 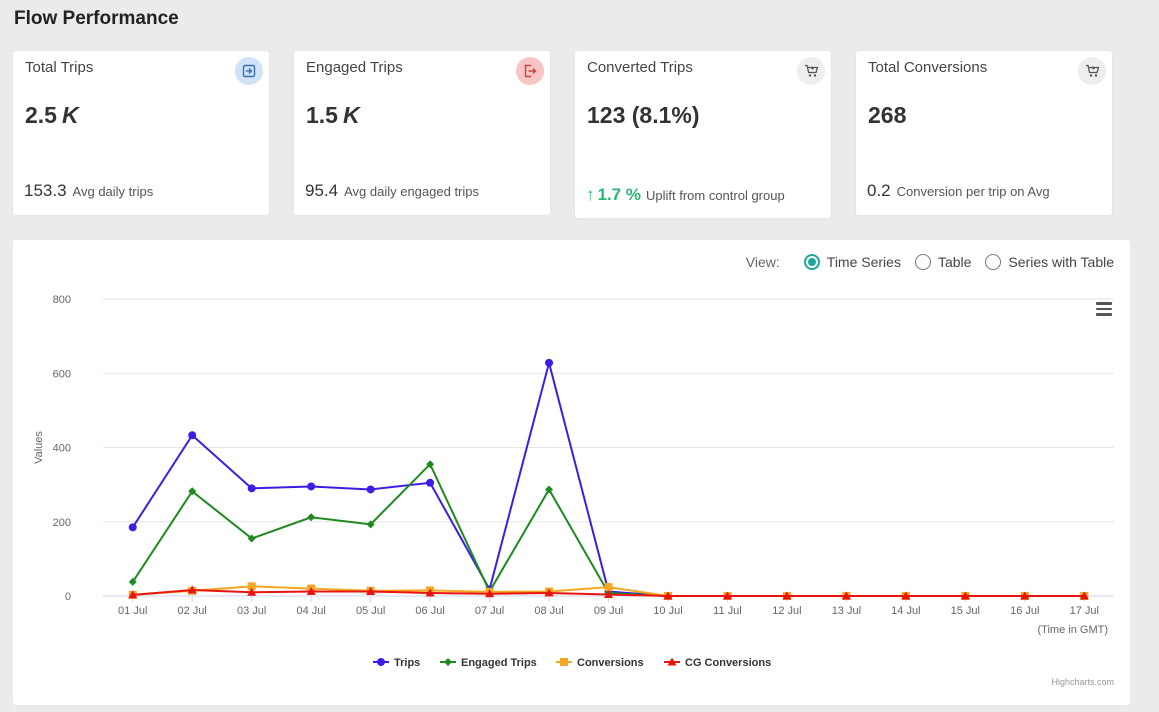 I want to click on x-tick-label: 06 Jul, so click(x=429, y=611).